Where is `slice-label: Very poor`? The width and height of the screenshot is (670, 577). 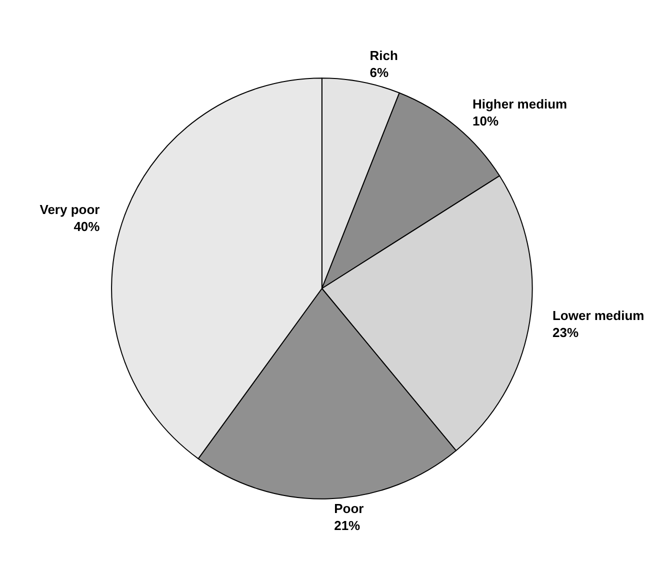
slice-label: Very poor is located at coordinates (70, 209).